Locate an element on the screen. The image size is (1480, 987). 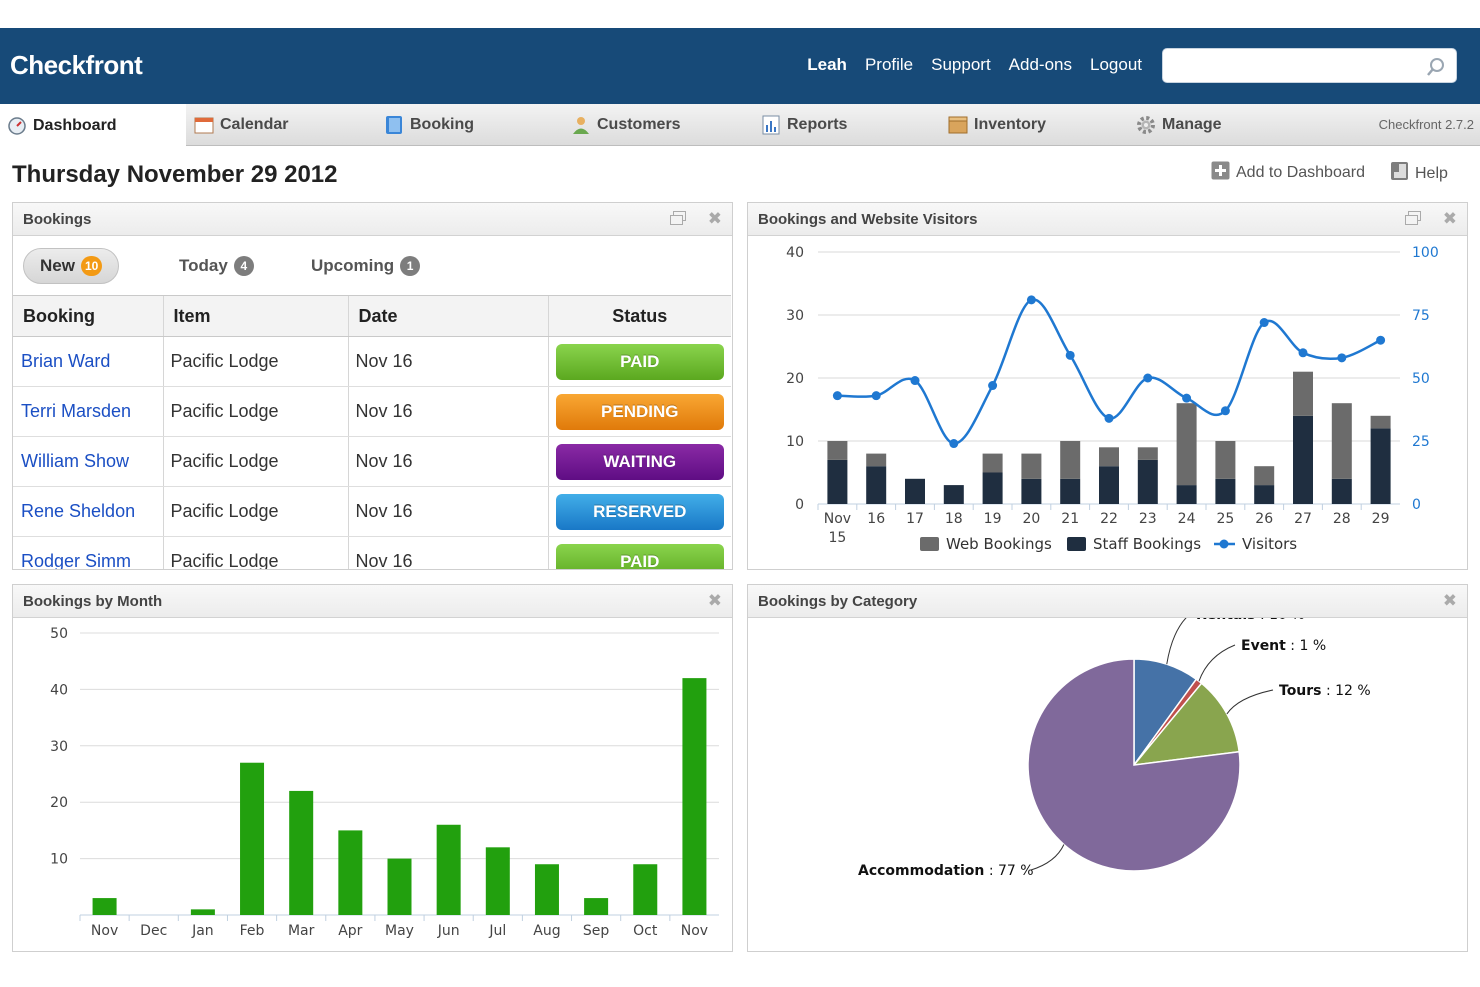
customers-icon is located at coordinates (581, 125).